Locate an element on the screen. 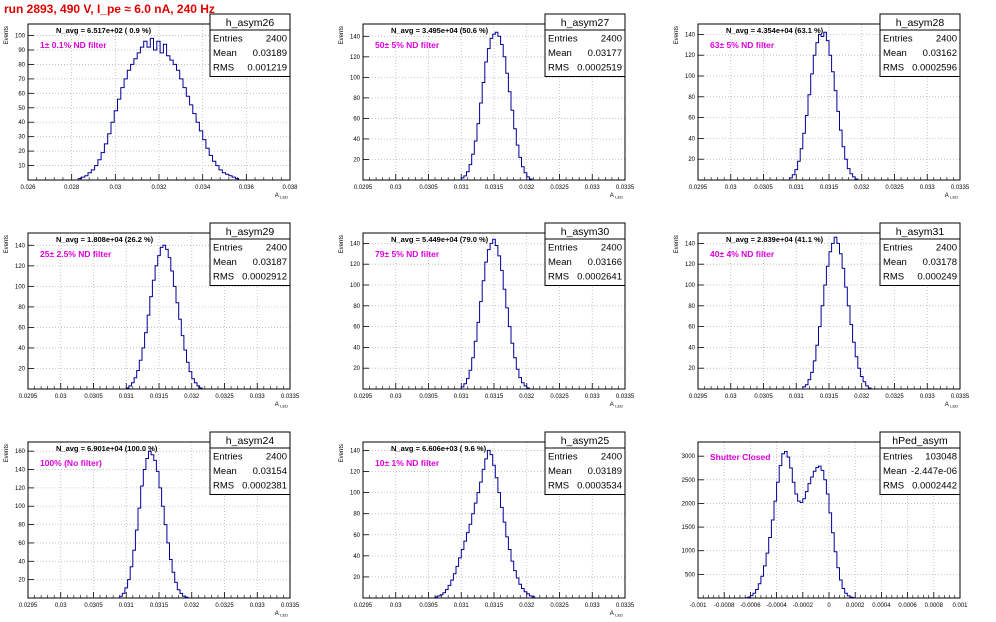 The width and height of the screenshot is (996, 622). x-tick-label: 0 is located at coordinates (829, 606).